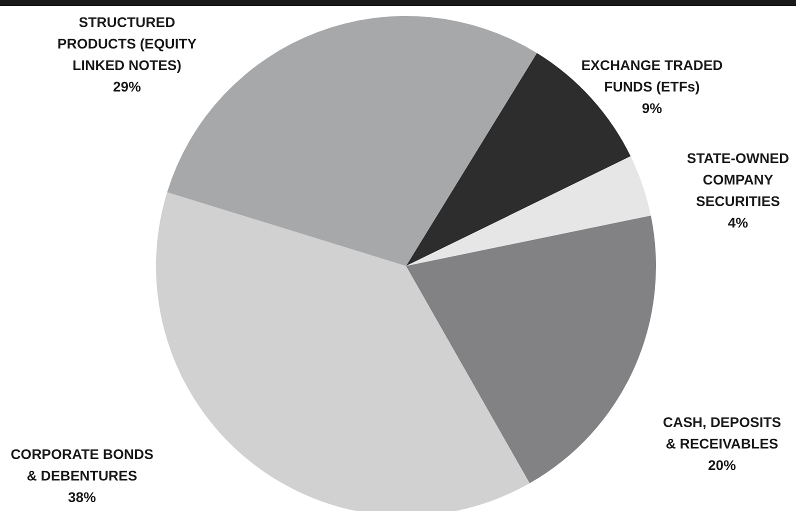  What do you see at coordinates (652, 108) in the screenshot?
I see `data-label: 9%` at bounding box center [652, 108].